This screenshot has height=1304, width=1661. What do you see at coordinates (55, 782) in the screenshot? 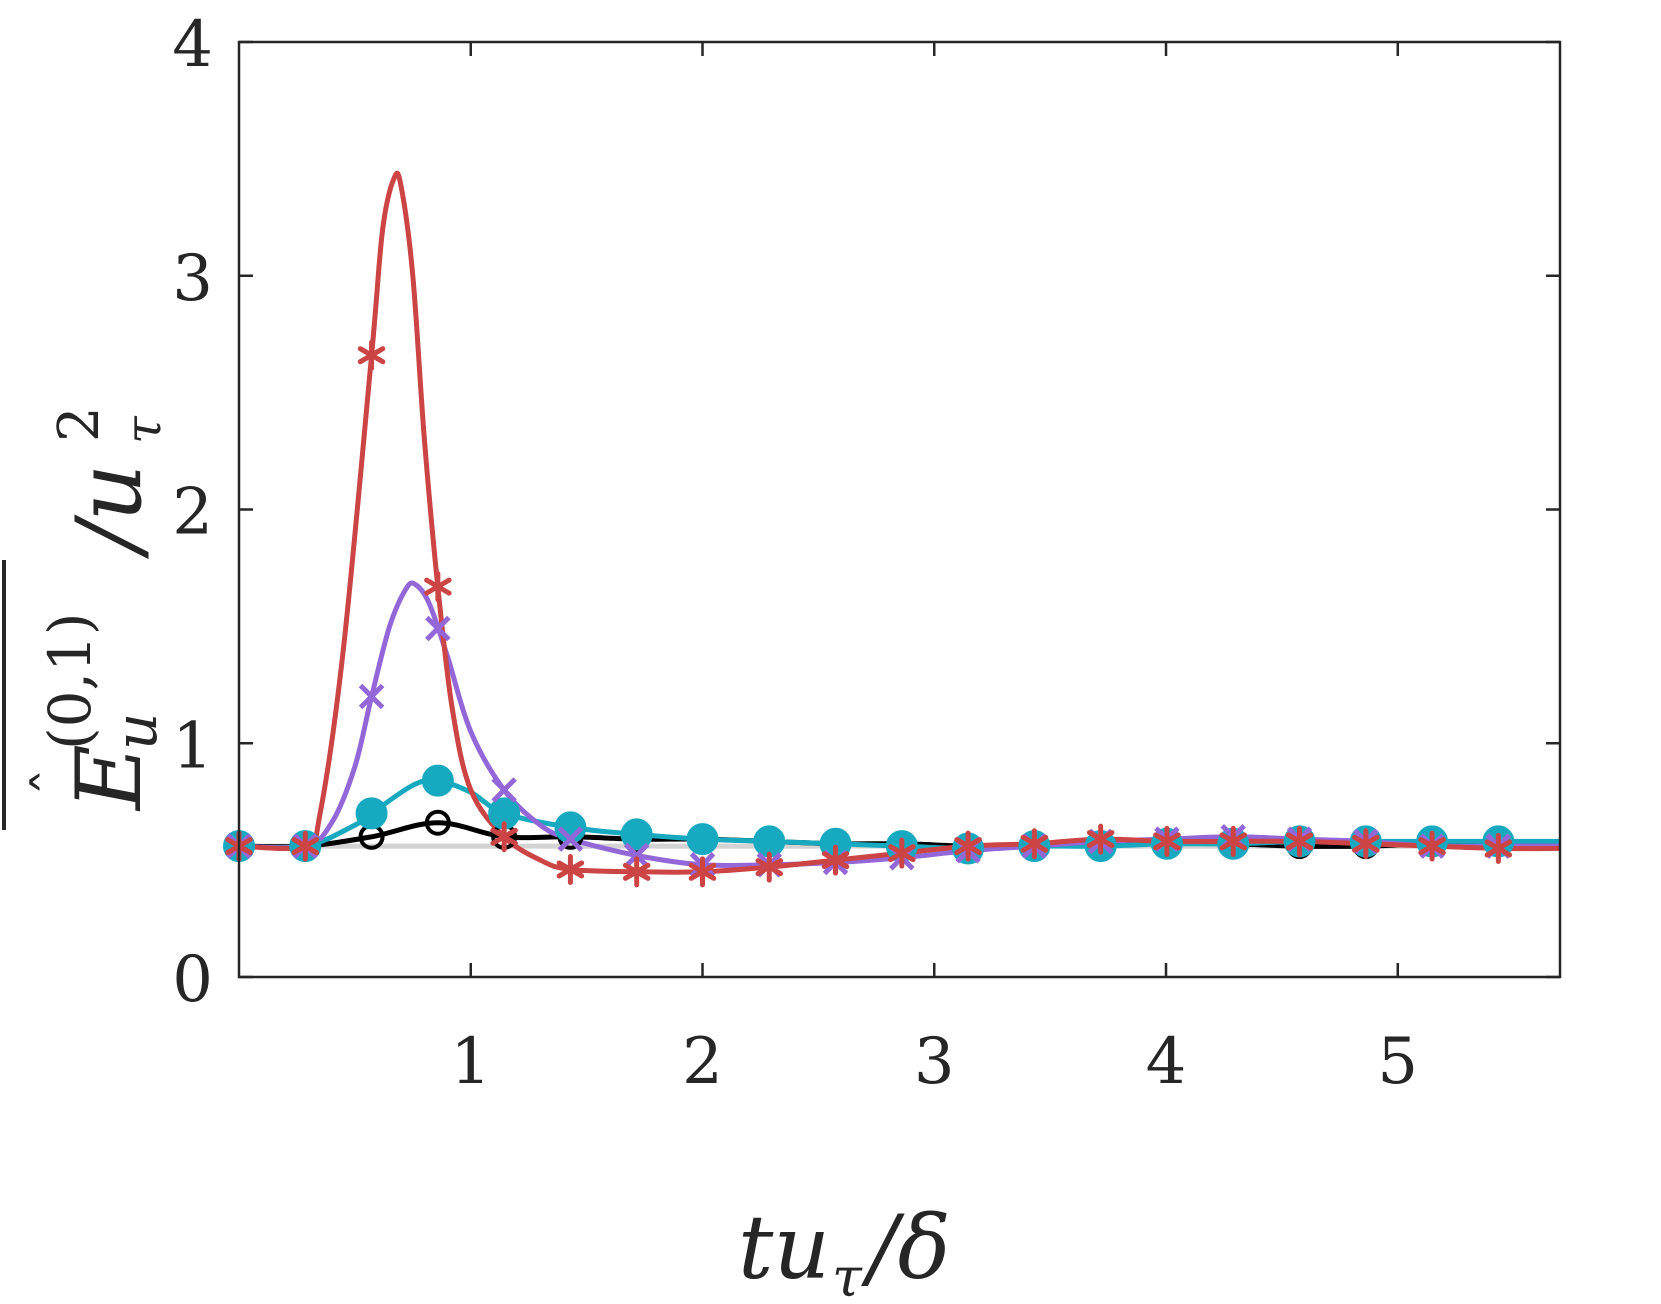
I see `svg-text: ˆ` at bounding box center [55, 782].